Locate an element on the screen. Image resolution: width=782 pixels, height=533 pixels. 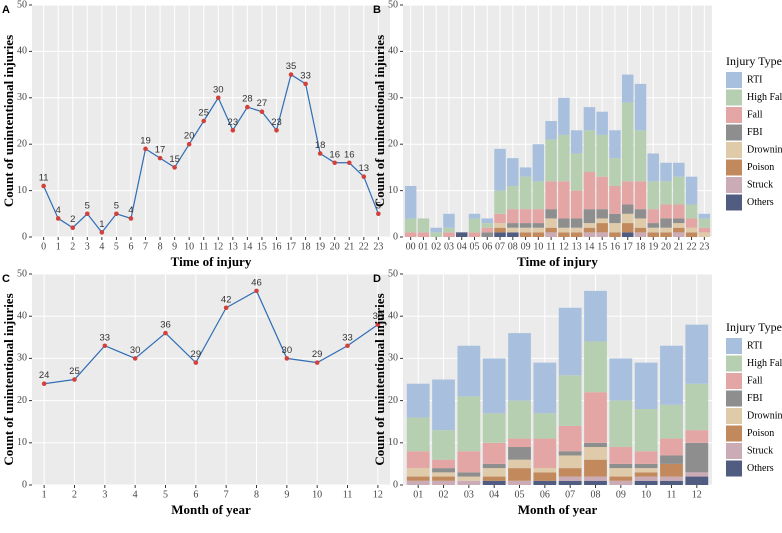
panel-letter: A is located at coordinates (6, 10).